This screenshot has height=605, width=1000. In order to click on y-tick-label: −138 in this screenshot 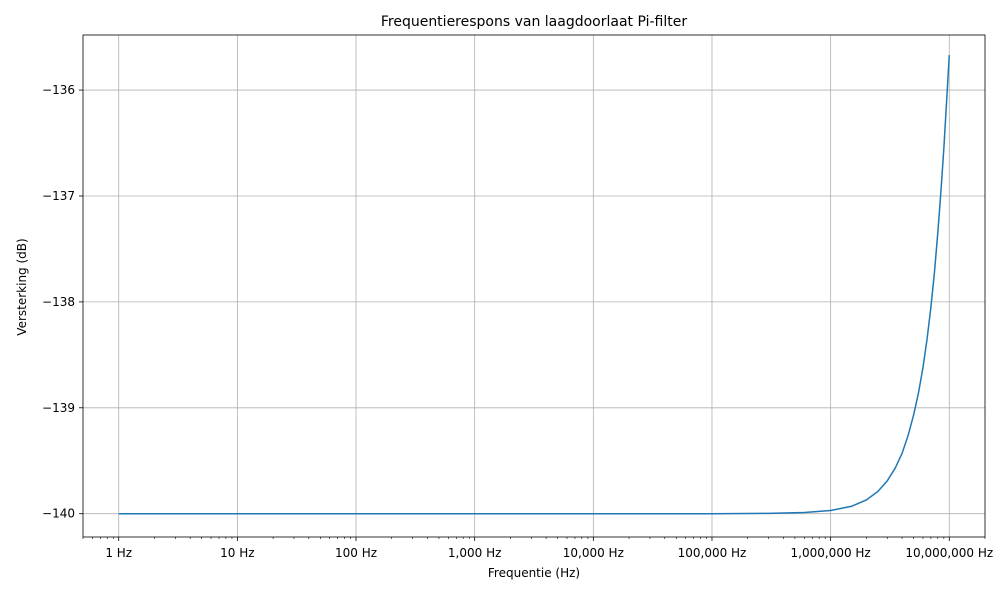, I will do `click(58, 302)`.